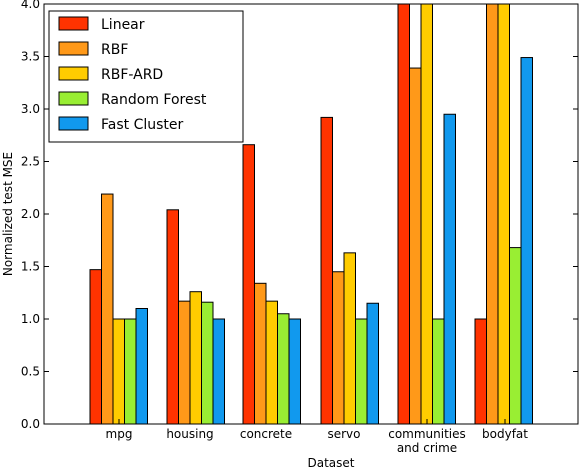 Image resolution: width=582 pixels, height=470 pixels. What do you see at coordinates (123, 25) in the screenshot?
I see `legend-label: Linear` at bounding box center [123, 25].